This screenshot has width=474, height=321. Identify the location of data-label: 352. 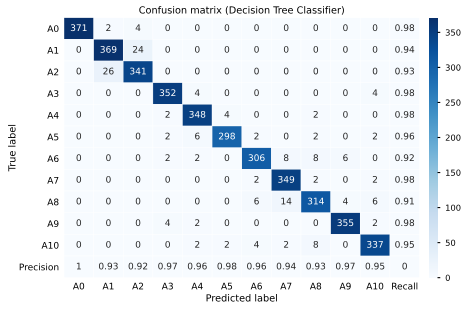
(168, 92).